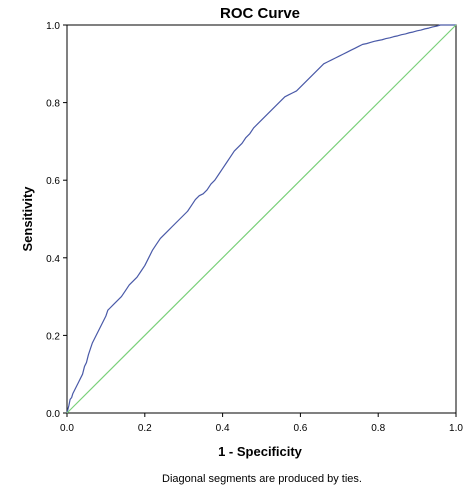 The image size is (474, 491). What do you see at coordinates (261, 423) in the screenshot?
I see `x-axis-ticks: 0.0 0.2 0.4 0.6 0.8 1.0` at bounding box center [261, 423].